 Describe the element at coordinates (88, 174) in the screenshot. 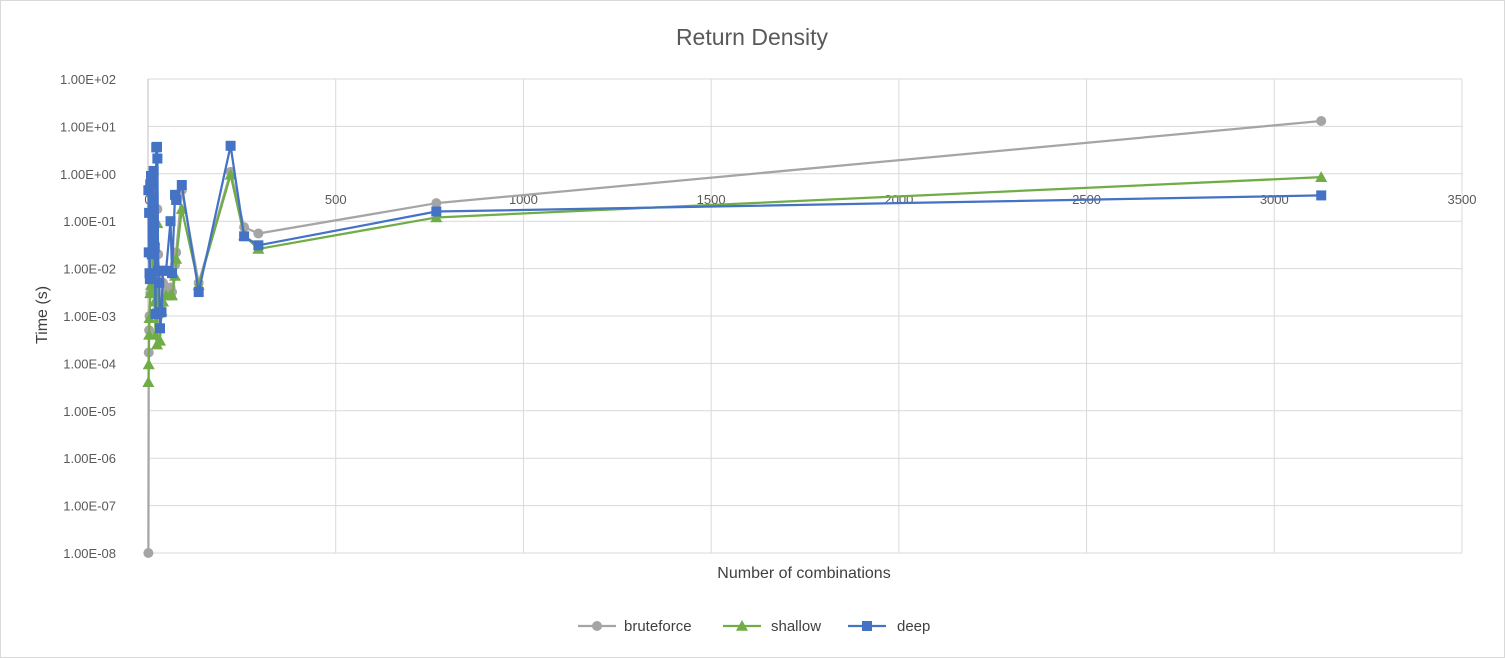

I see `y-tick-label: 1.00E+00` at that location.